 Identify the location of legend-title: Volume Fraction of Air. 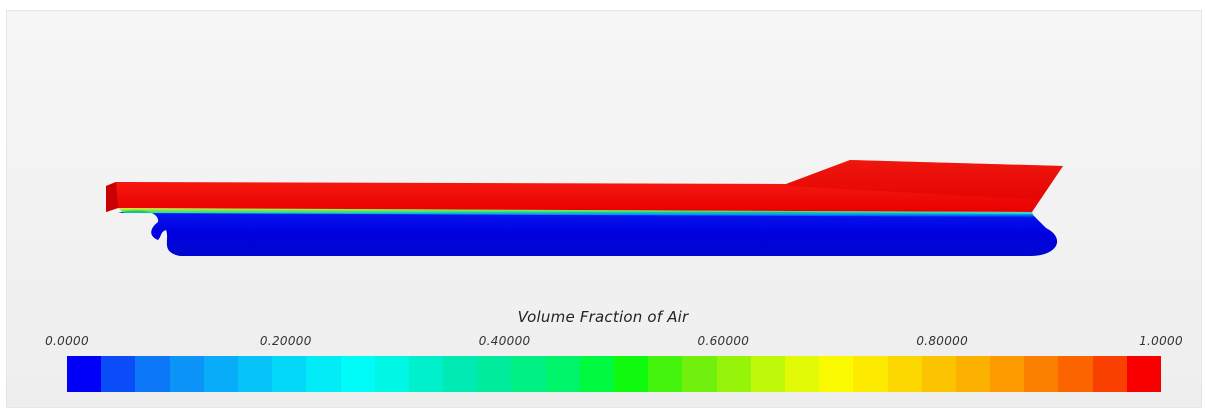
(603, 317).